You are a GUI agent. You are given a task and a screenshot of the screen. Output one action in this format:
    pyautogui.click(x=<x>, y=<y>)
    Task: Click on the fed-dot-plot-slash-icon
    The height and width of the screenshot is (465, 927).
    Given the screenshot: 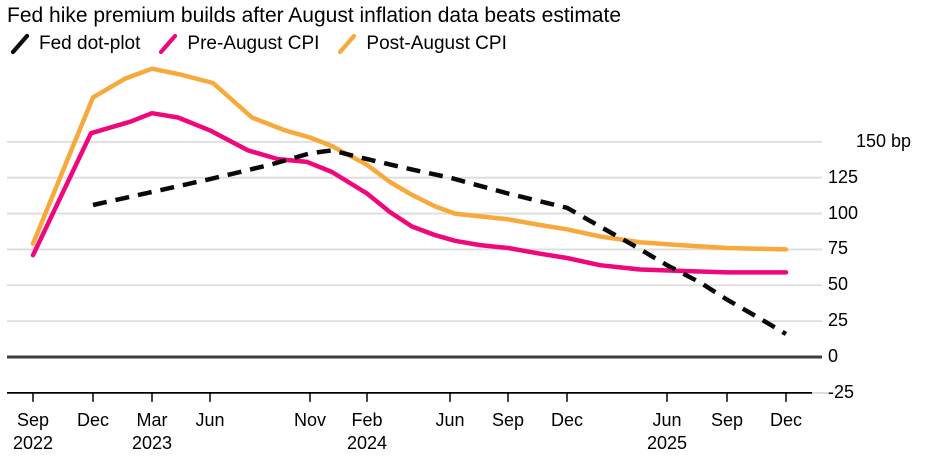 What is the action you would take?
    pyautogui.click(x=20, y=44)
    